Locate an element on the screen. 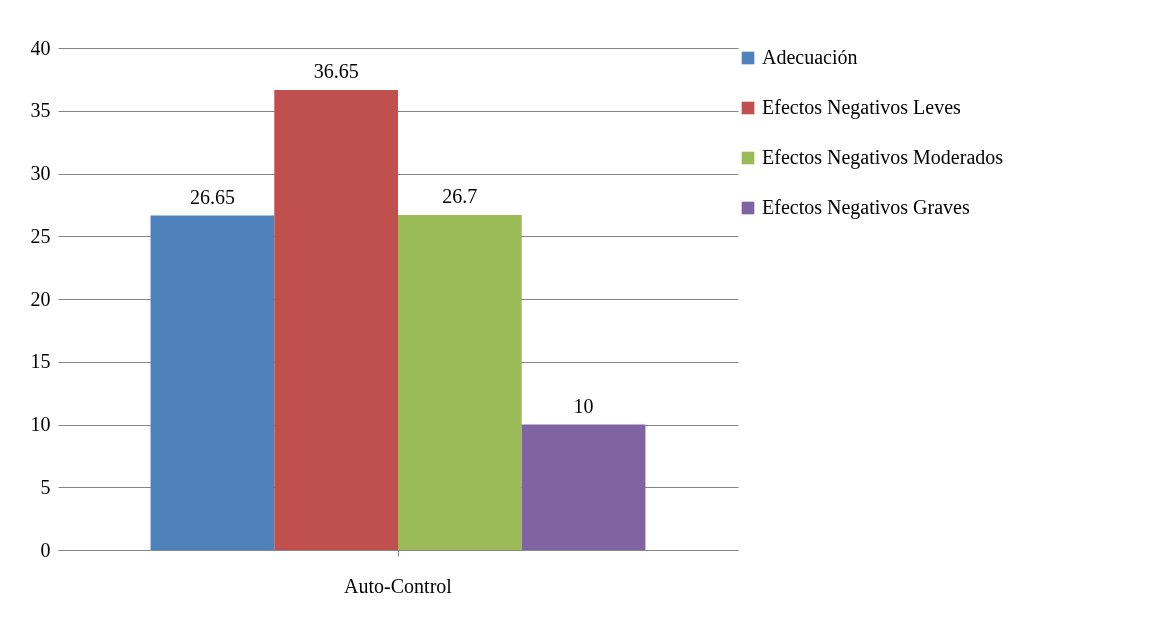  y-tick-label: 10 is located at coordinates (40, 424).